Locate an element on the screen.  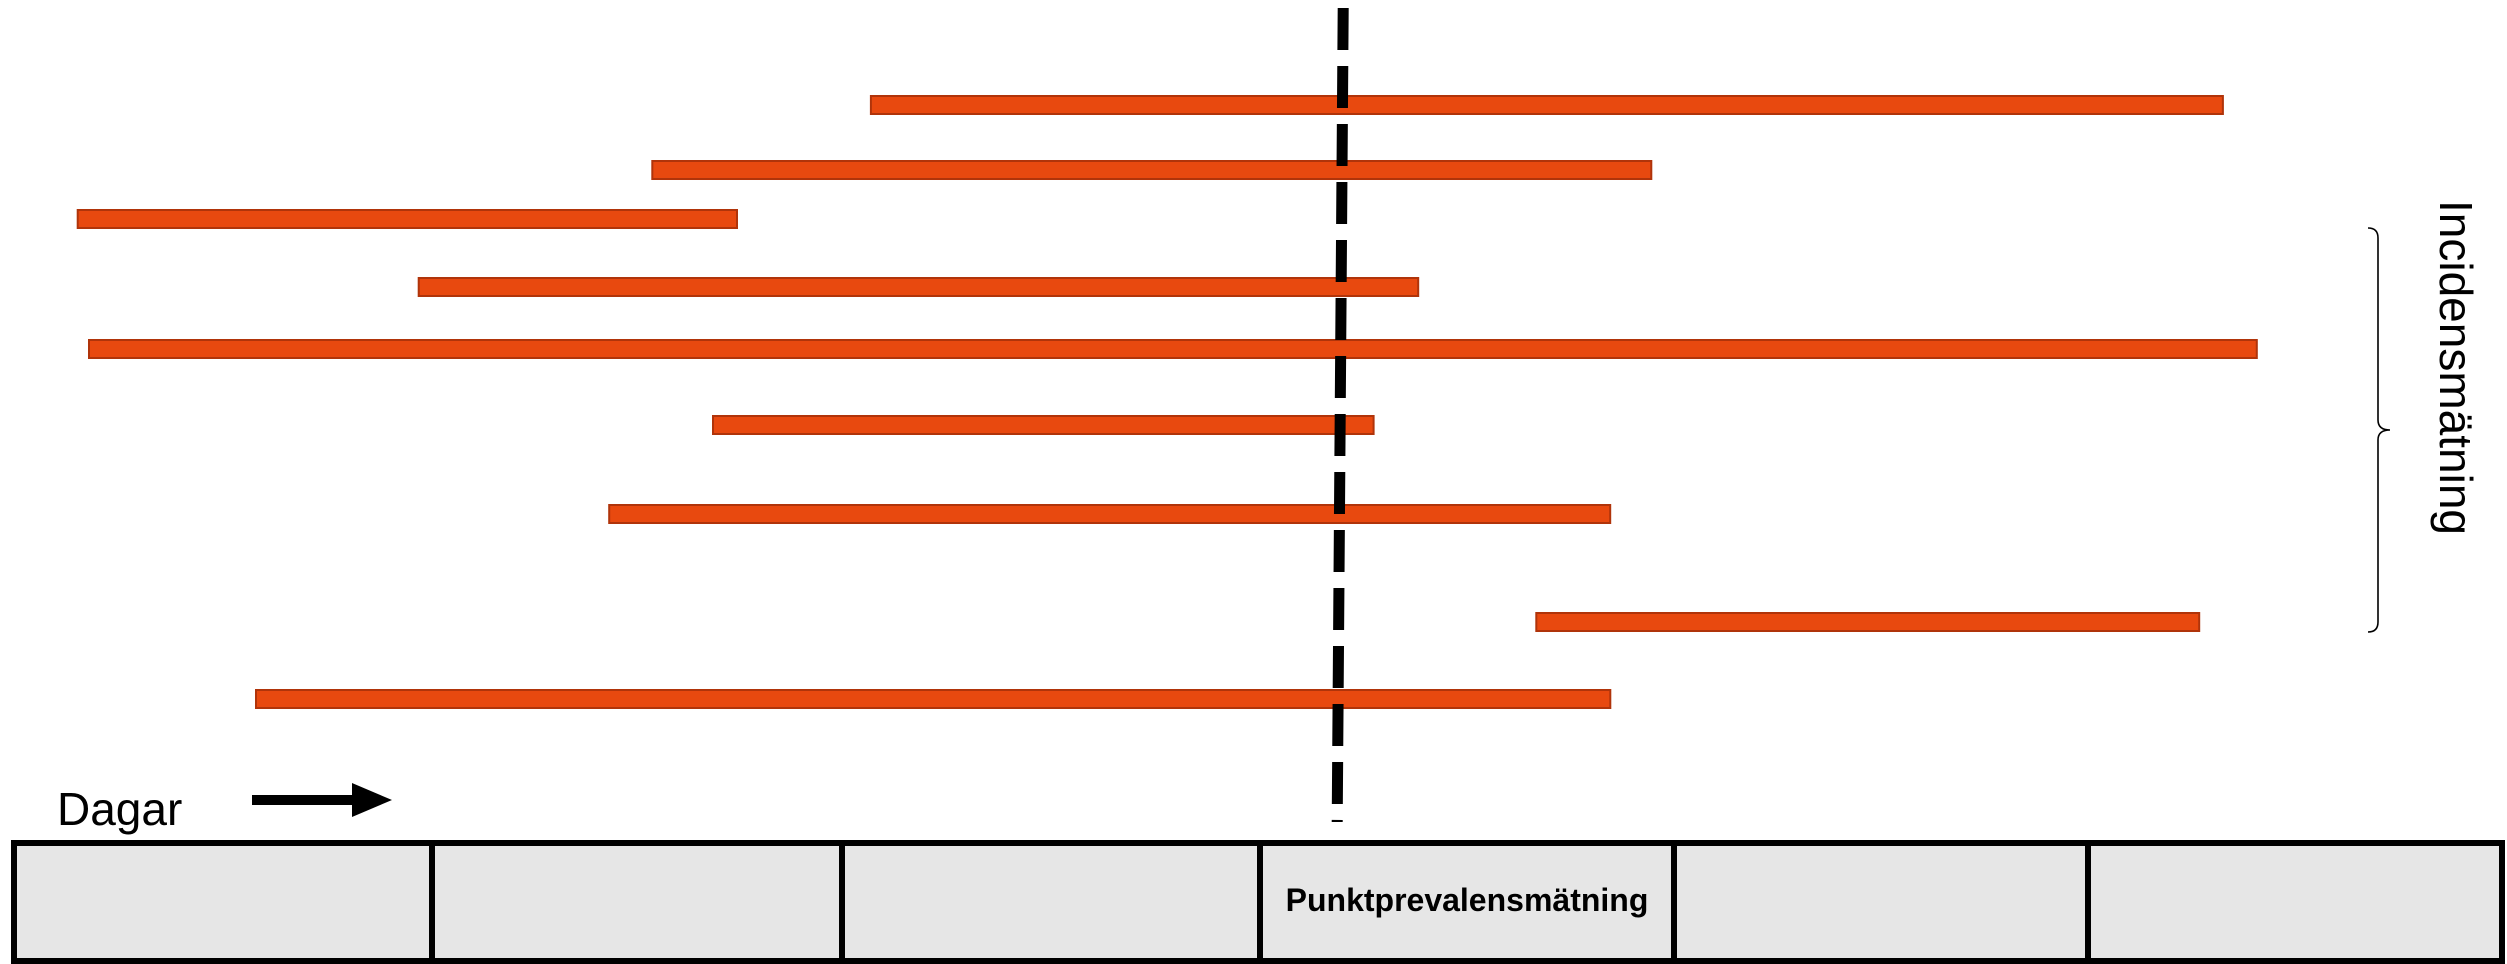
point-prevalence-dashed-line is located at coordinates (1340, 415).